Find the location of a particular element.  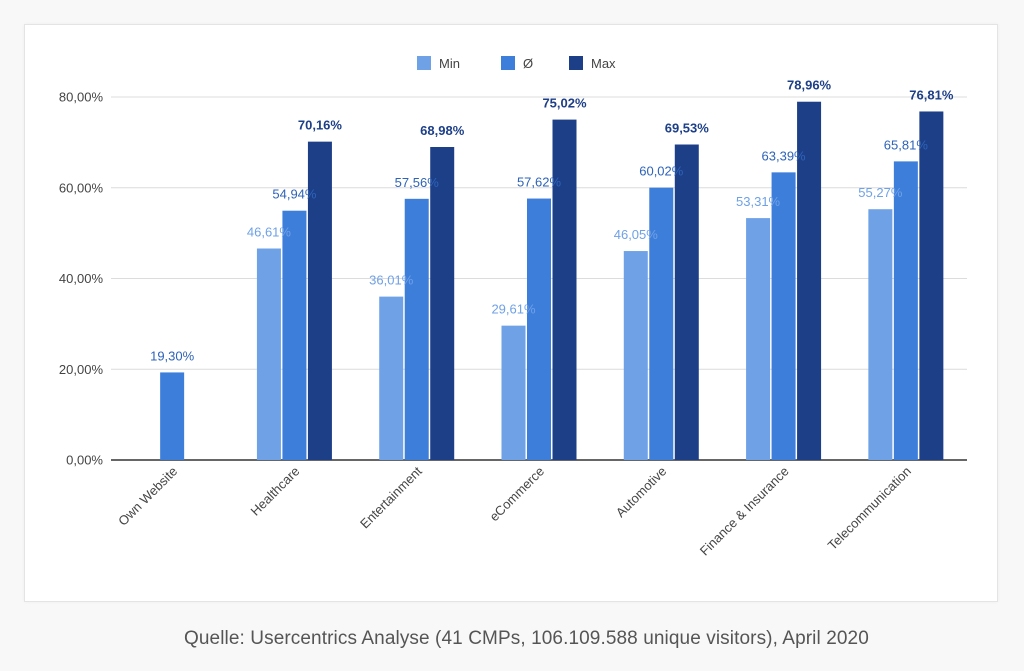

data-label-max: 78,96% is located at coordinates (809, 85).